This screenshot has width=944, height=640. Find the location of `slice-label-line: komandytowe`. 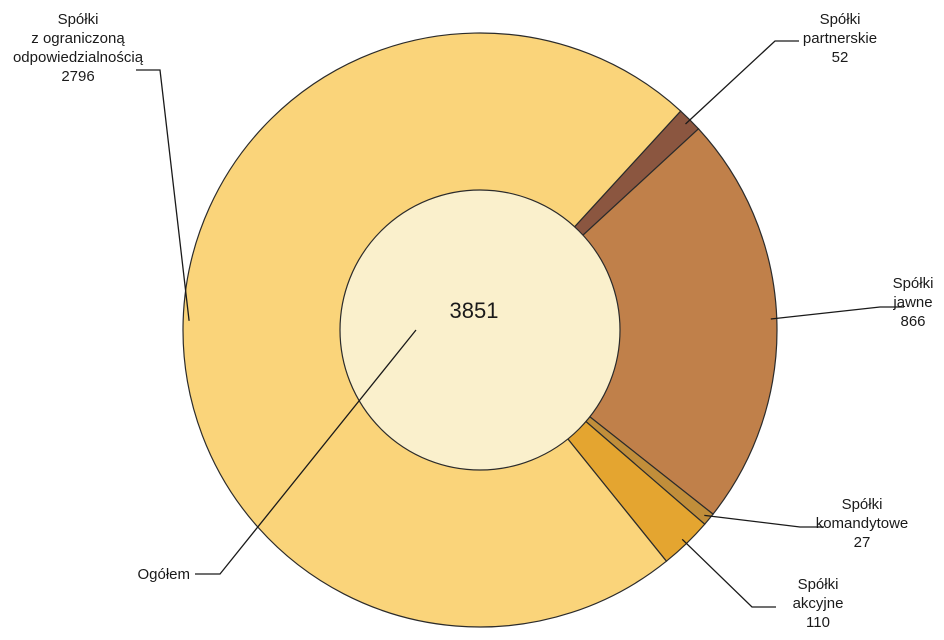

slice-label-line: komandytowe is located at coordinates (862, 523).